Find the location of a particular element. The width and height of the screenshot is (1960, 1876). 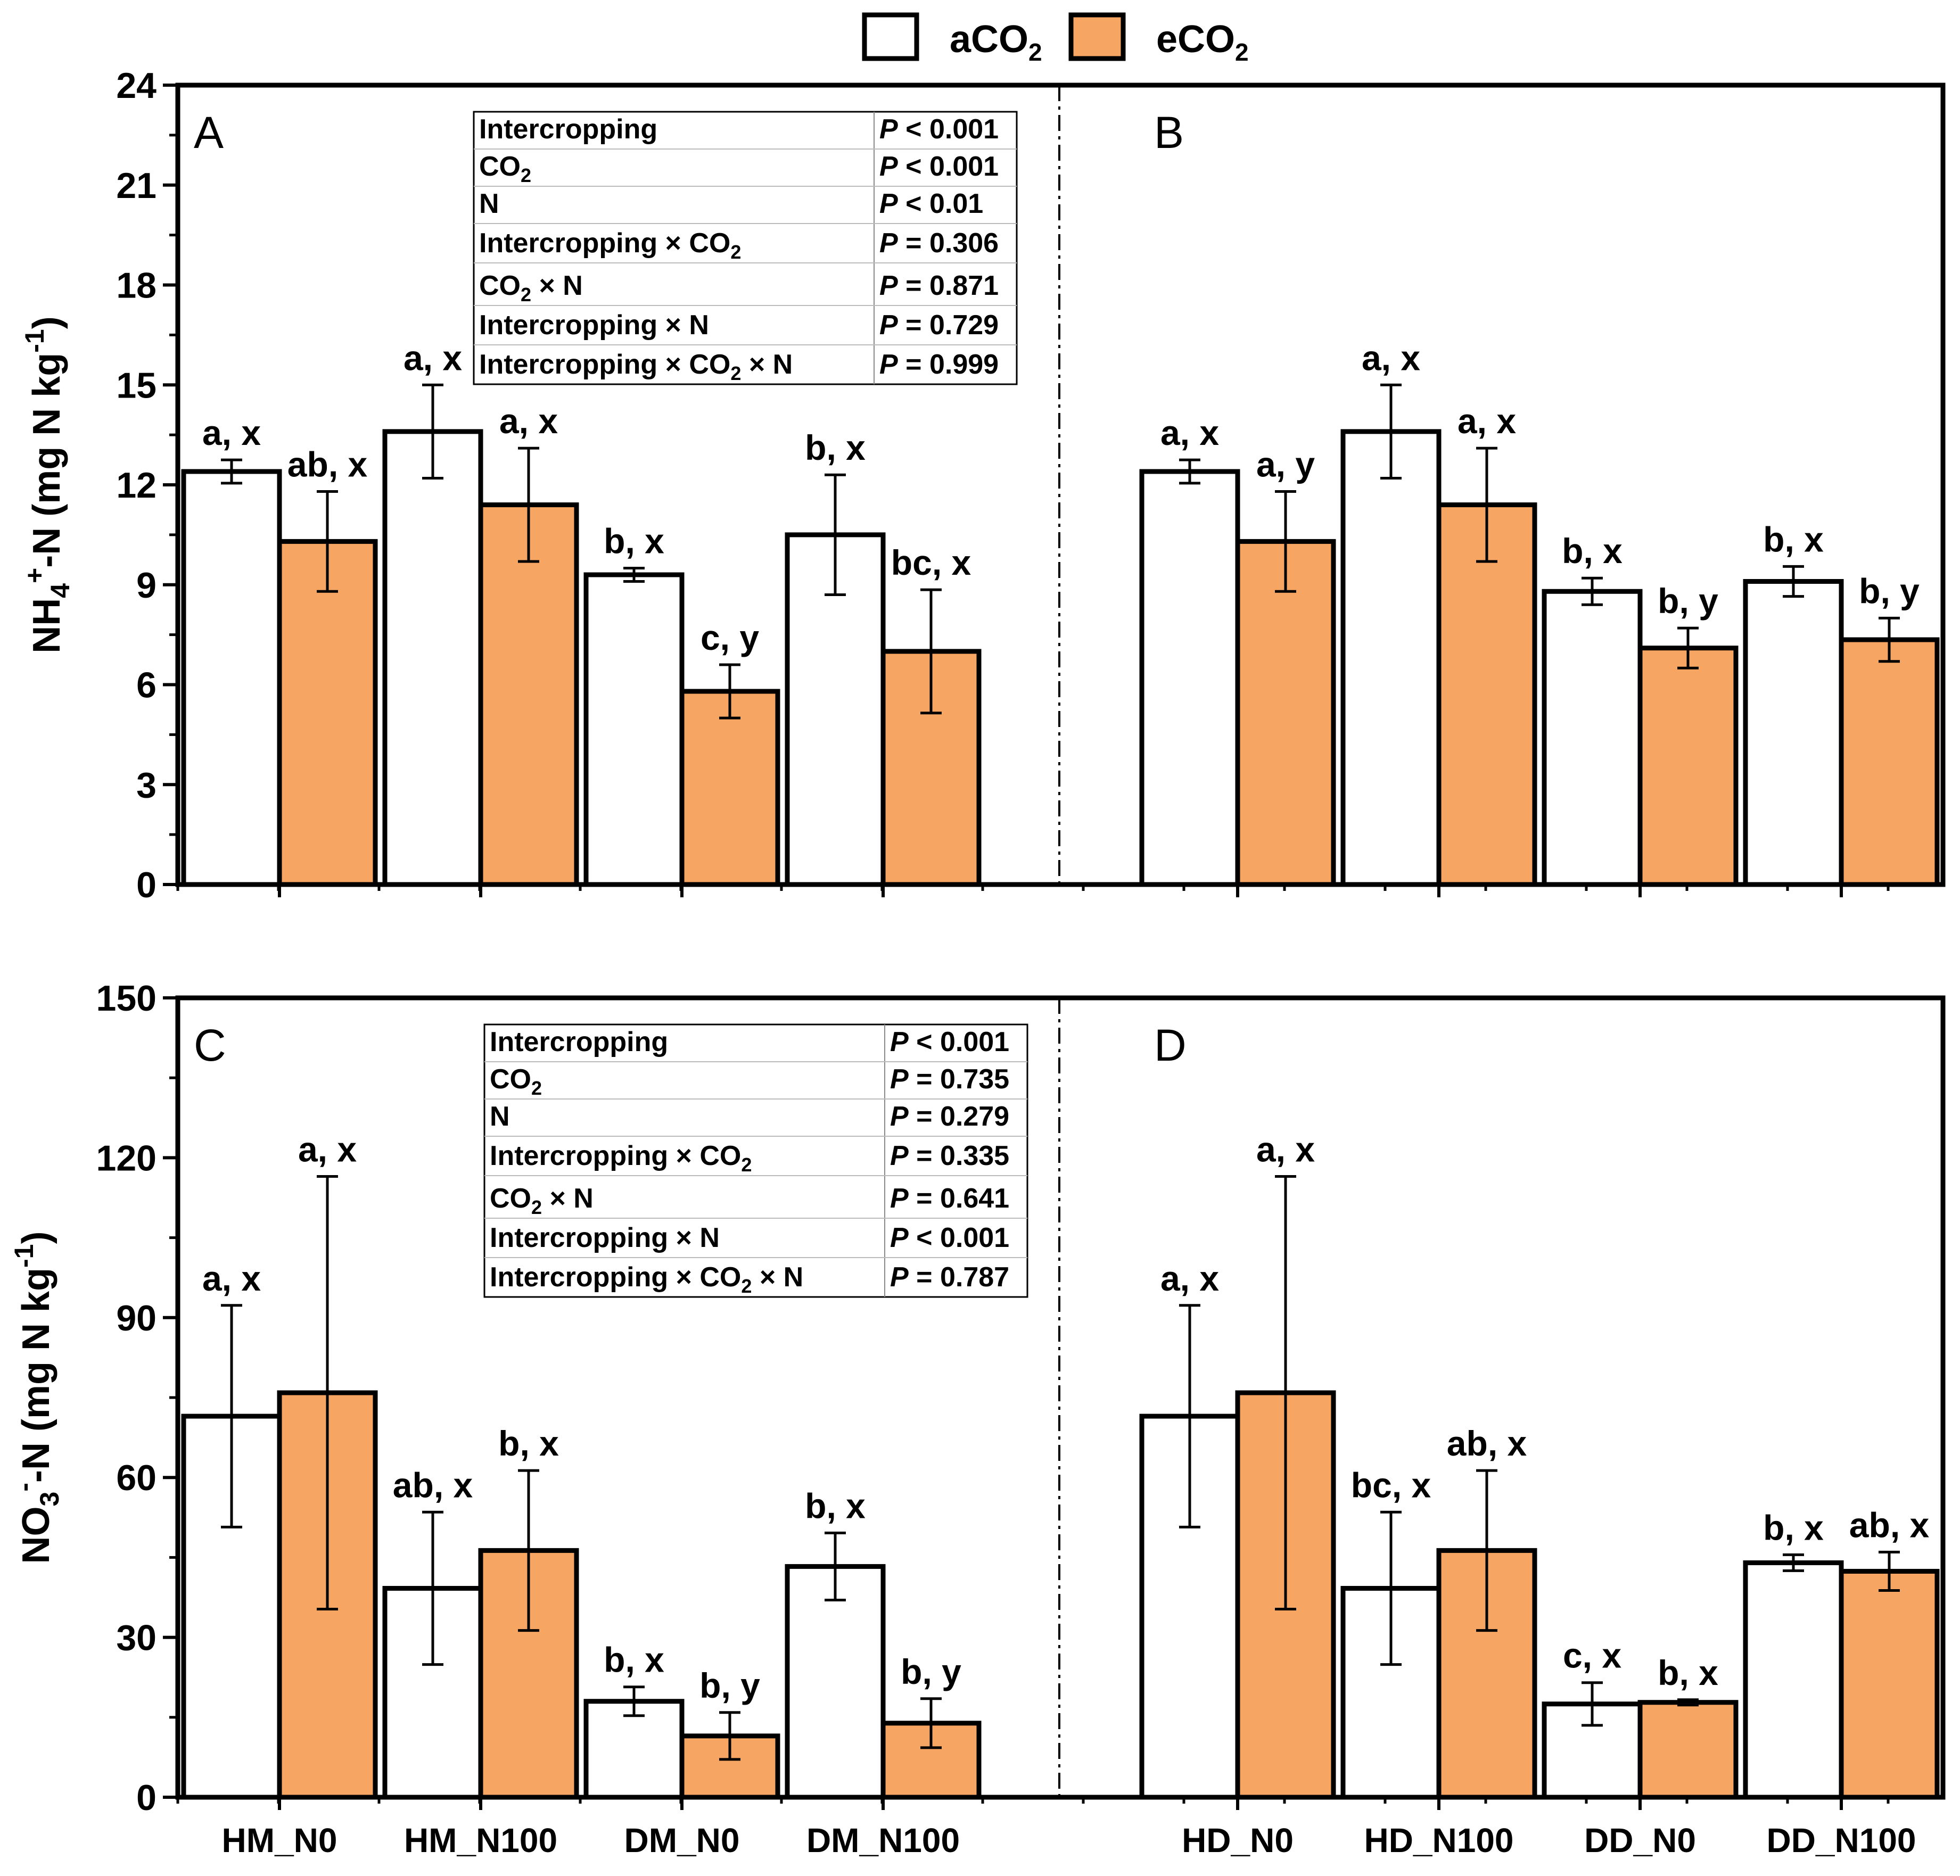

legend-item-0: aCO2 is located at coordinates (952, 39).